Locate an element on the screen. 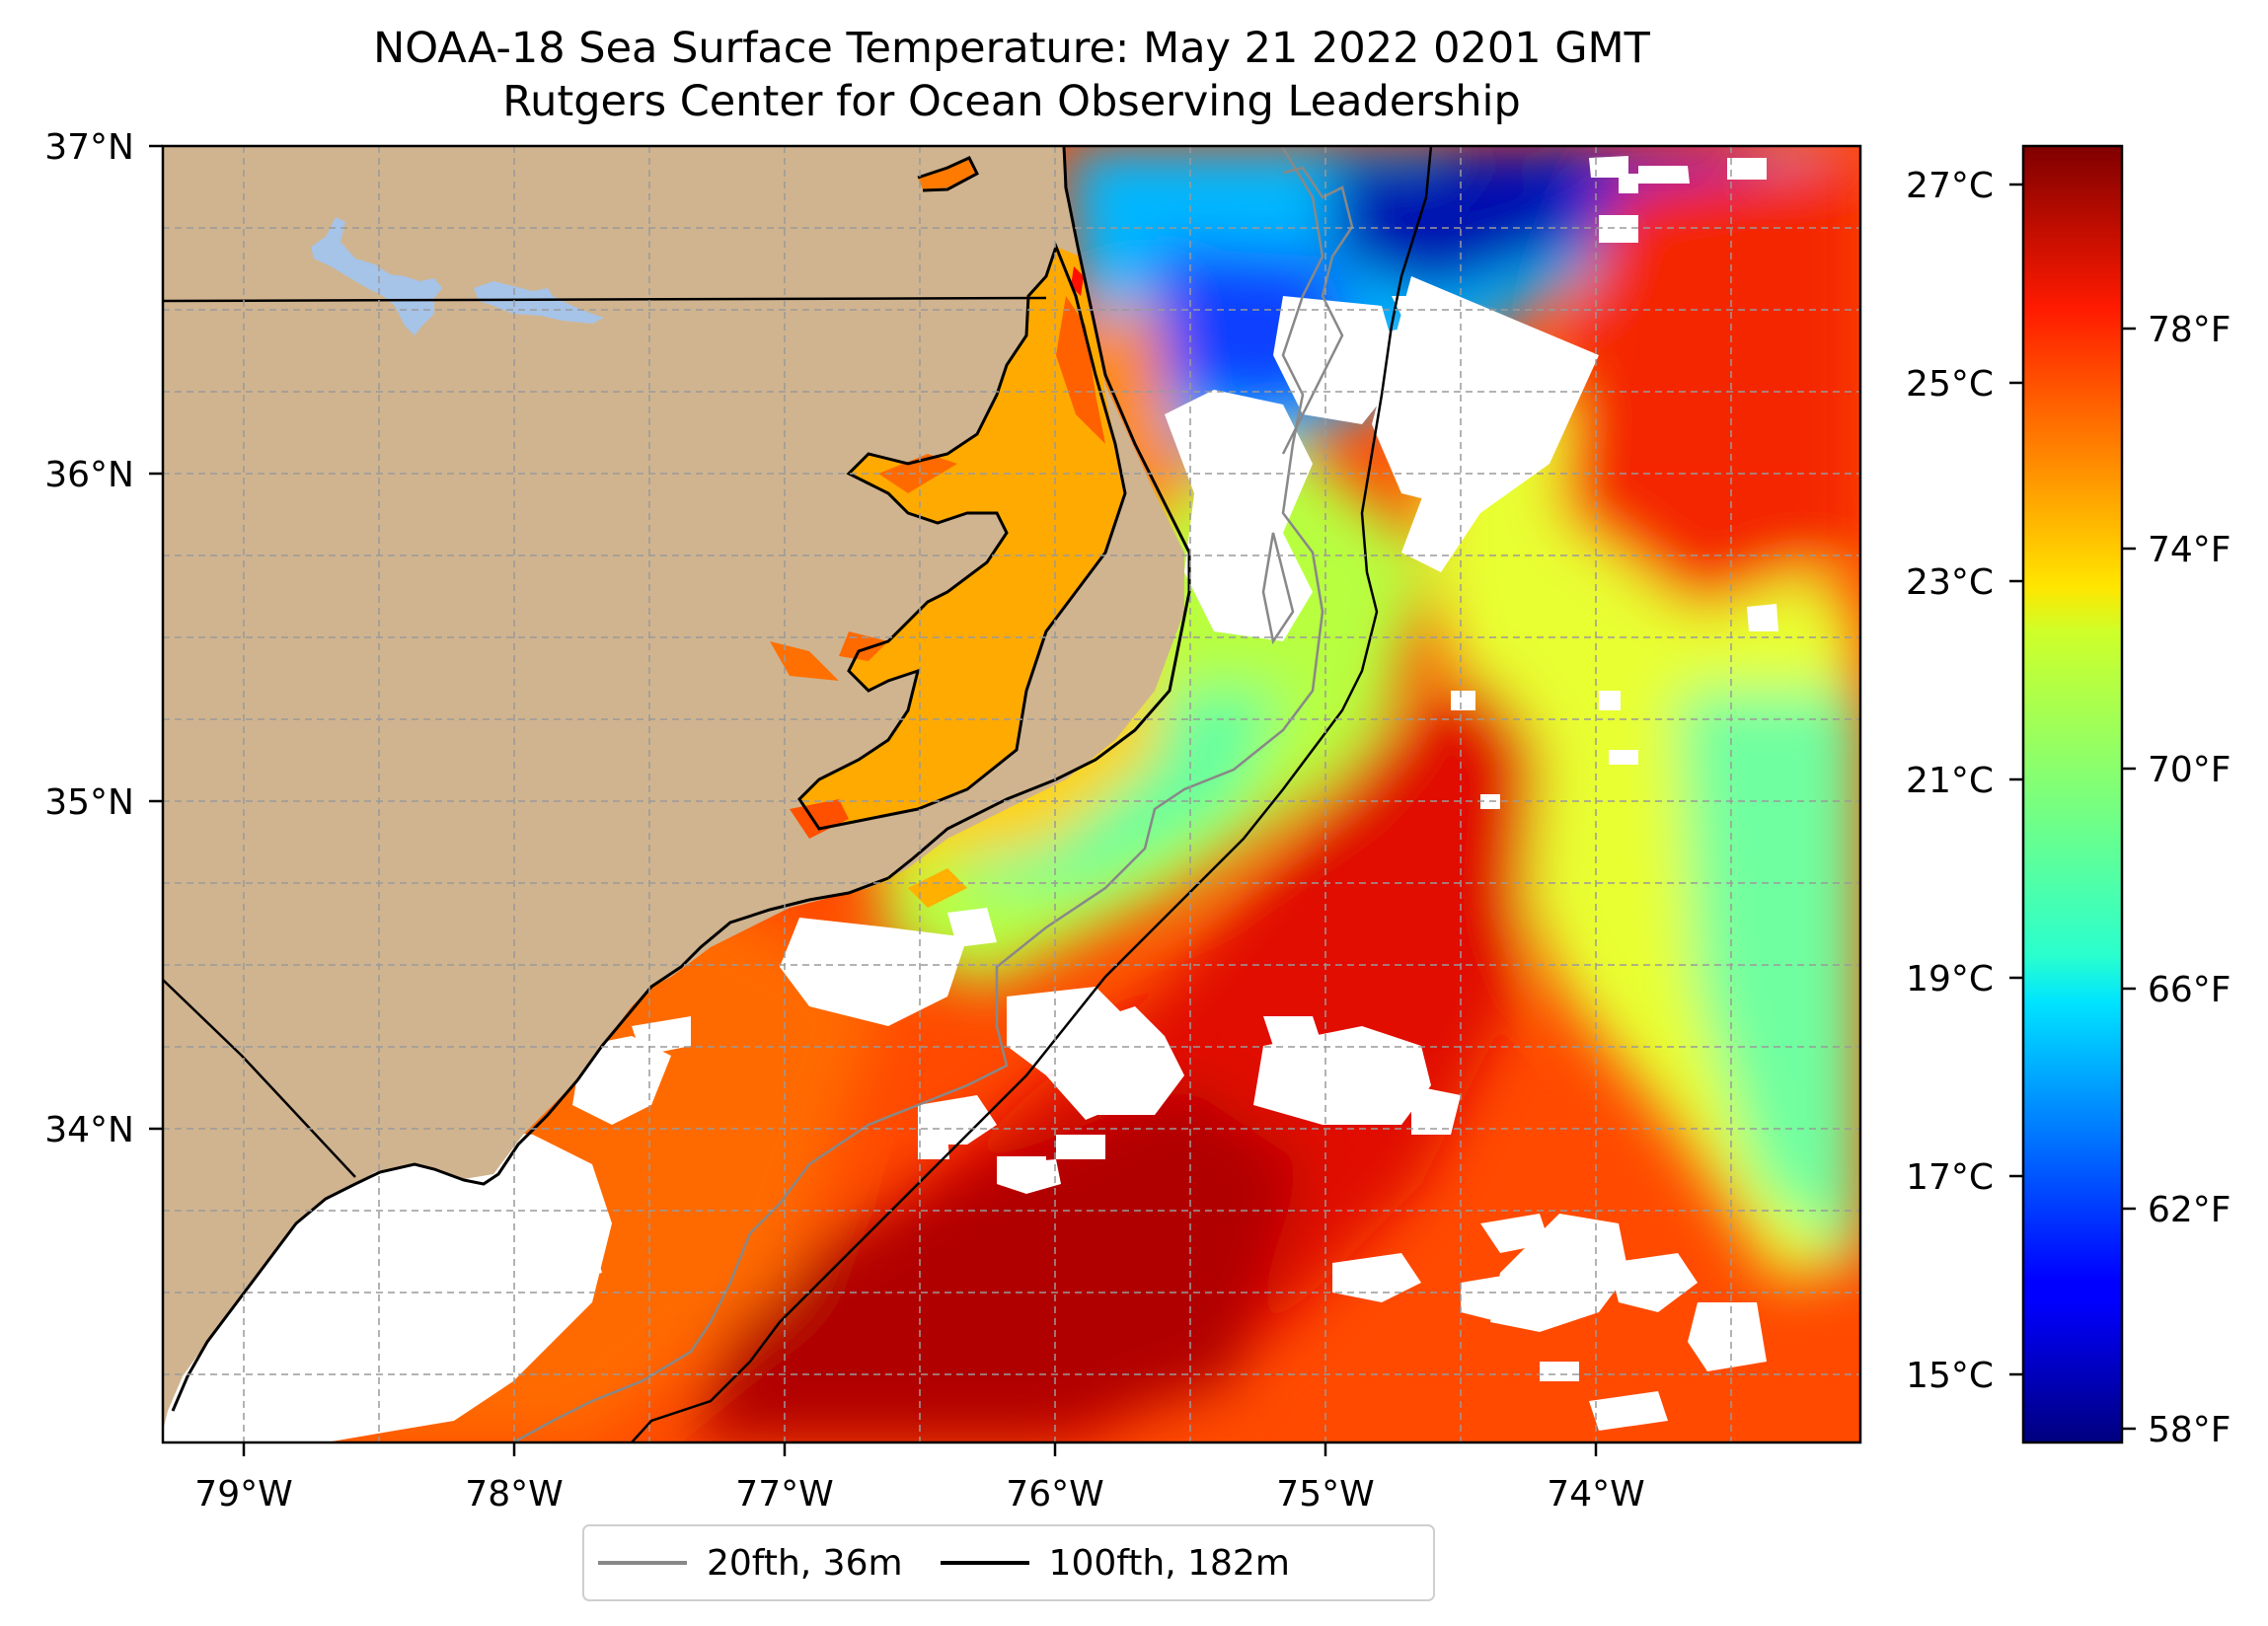 Image resolution: width=2268 pixels, height=1626 pixels. celsius-tick-label: 17°C is located at coordinates (1950, 1177).